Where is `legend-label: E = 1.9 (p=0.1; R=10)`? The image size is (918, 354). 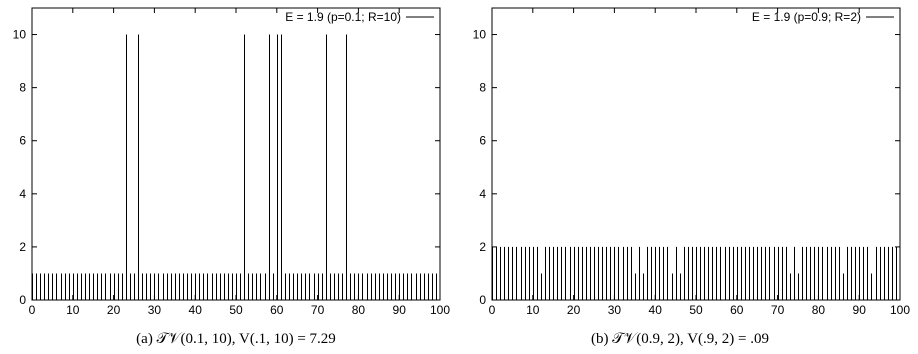 legend-label: E = 1.9 (p=0.1; R=10) is located at coordinates (343, 17).